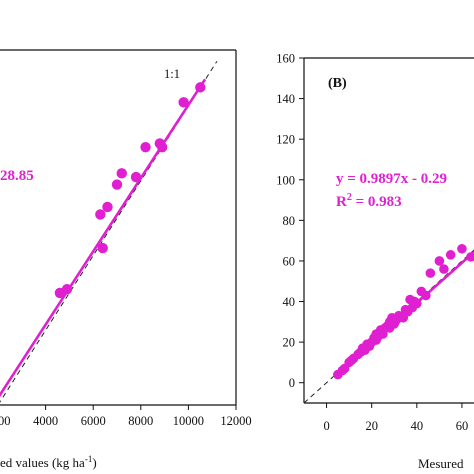  What do you see at coordinates (285, 59) in the screenshot?
I see `y-tick-label: 160` at bounding box center [285, 59].